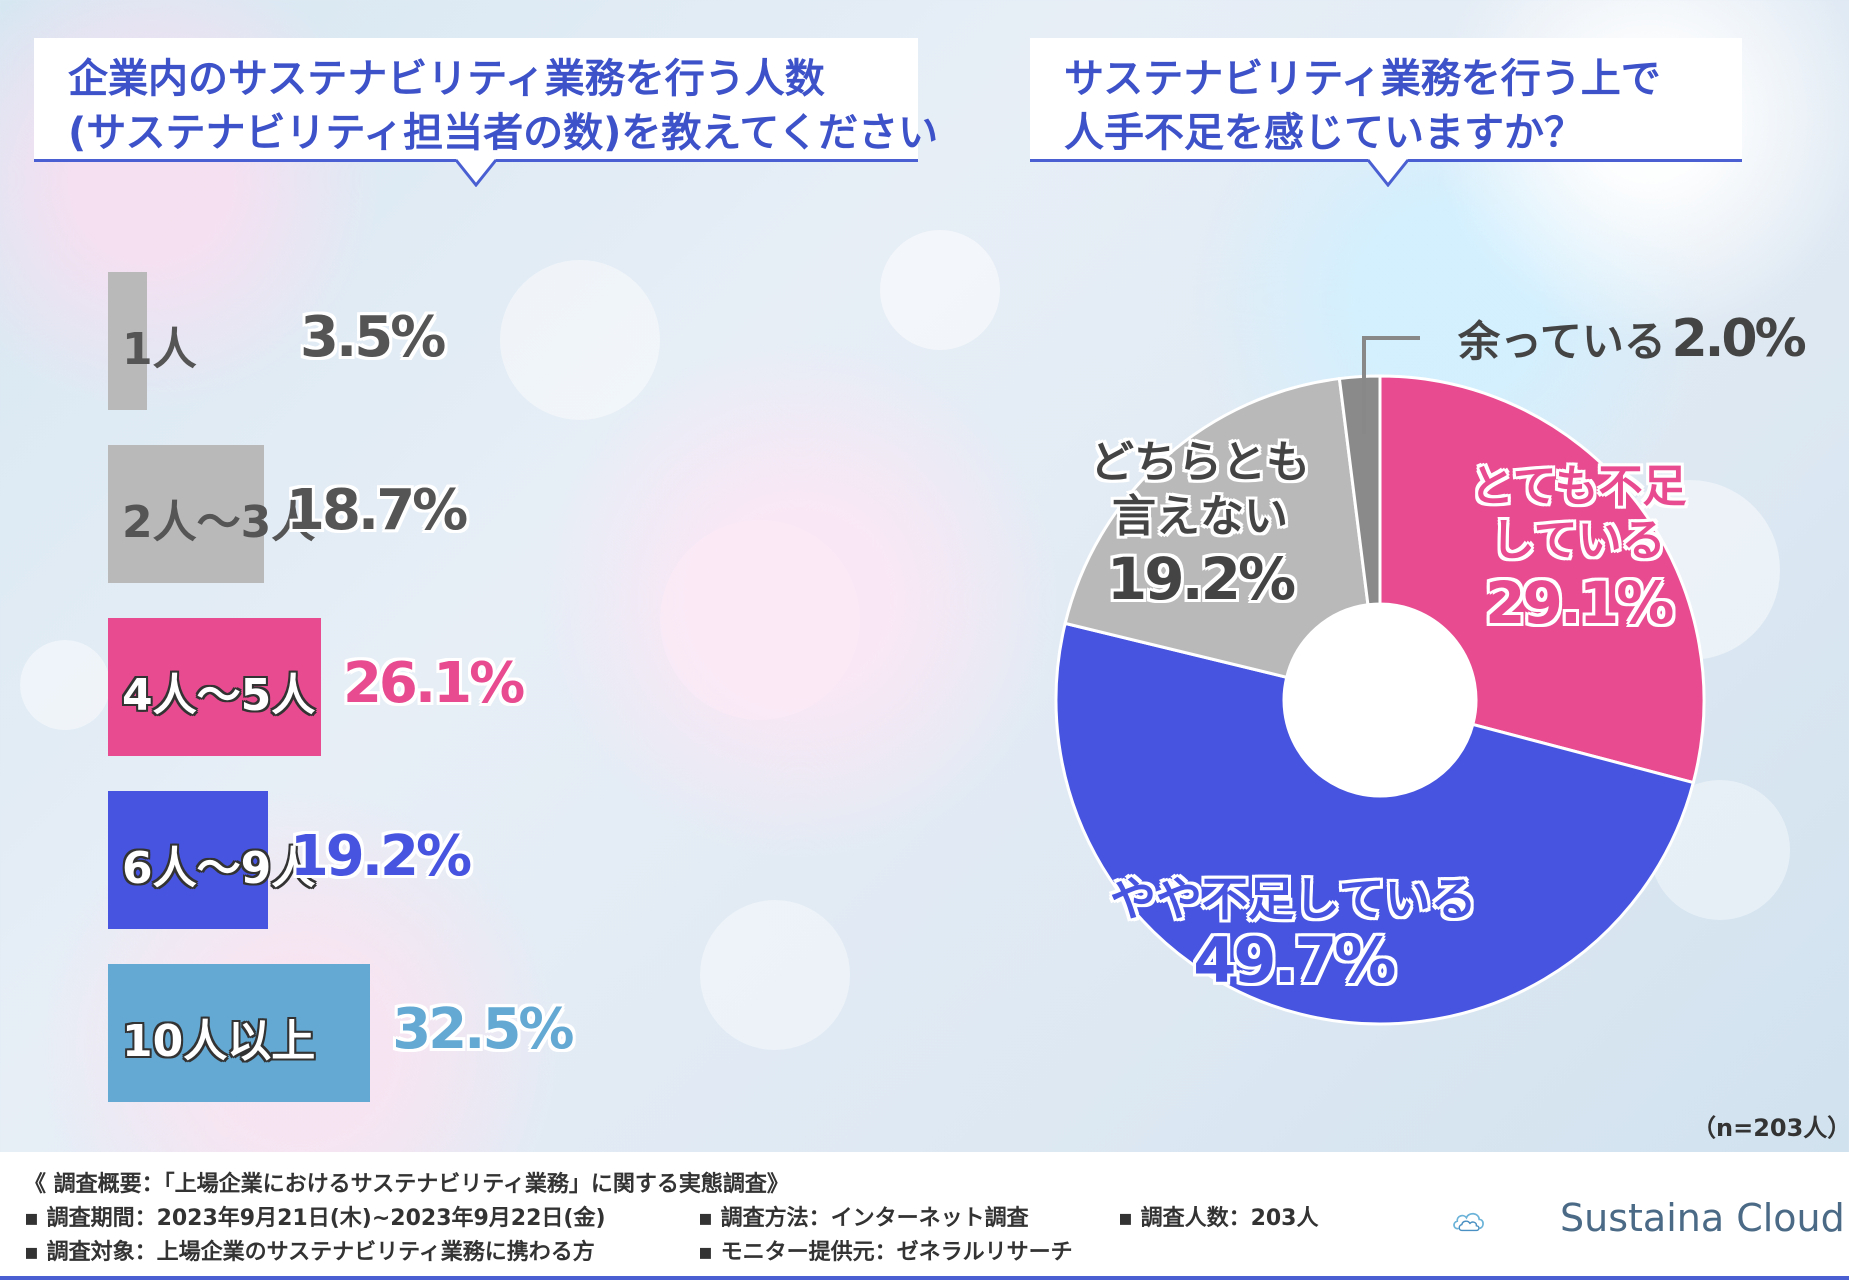 The image size is (1849, 1280). What do you see at coordinates (376, 510) in the screenshot?
I see `bar-value-2: 18.7%` at bounding box center [376, 510].